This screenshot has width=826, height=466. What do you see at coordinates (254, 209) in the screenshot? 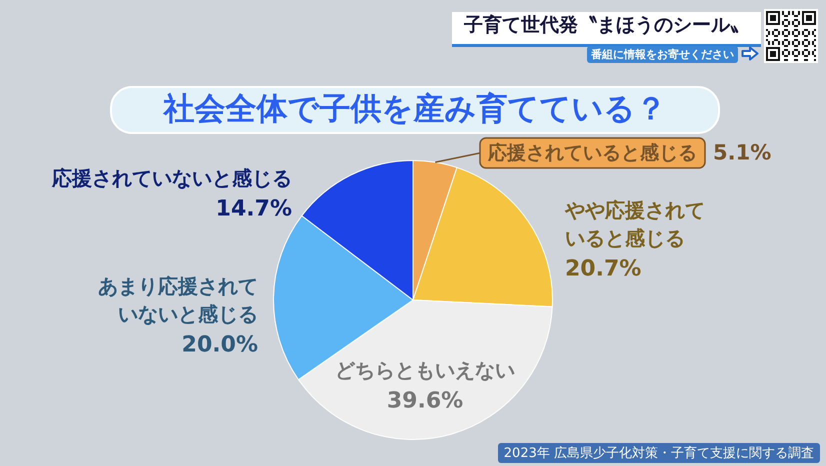
I see `data-label: 14.7%` at bounding box center [254, 209].